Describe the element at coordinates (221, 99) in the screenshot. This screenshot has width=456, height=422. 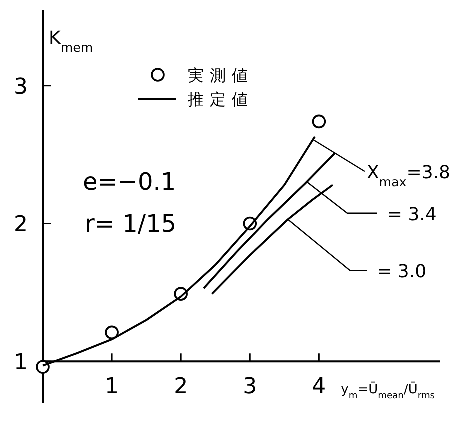
I see `legend-label: 推定値` at that location.